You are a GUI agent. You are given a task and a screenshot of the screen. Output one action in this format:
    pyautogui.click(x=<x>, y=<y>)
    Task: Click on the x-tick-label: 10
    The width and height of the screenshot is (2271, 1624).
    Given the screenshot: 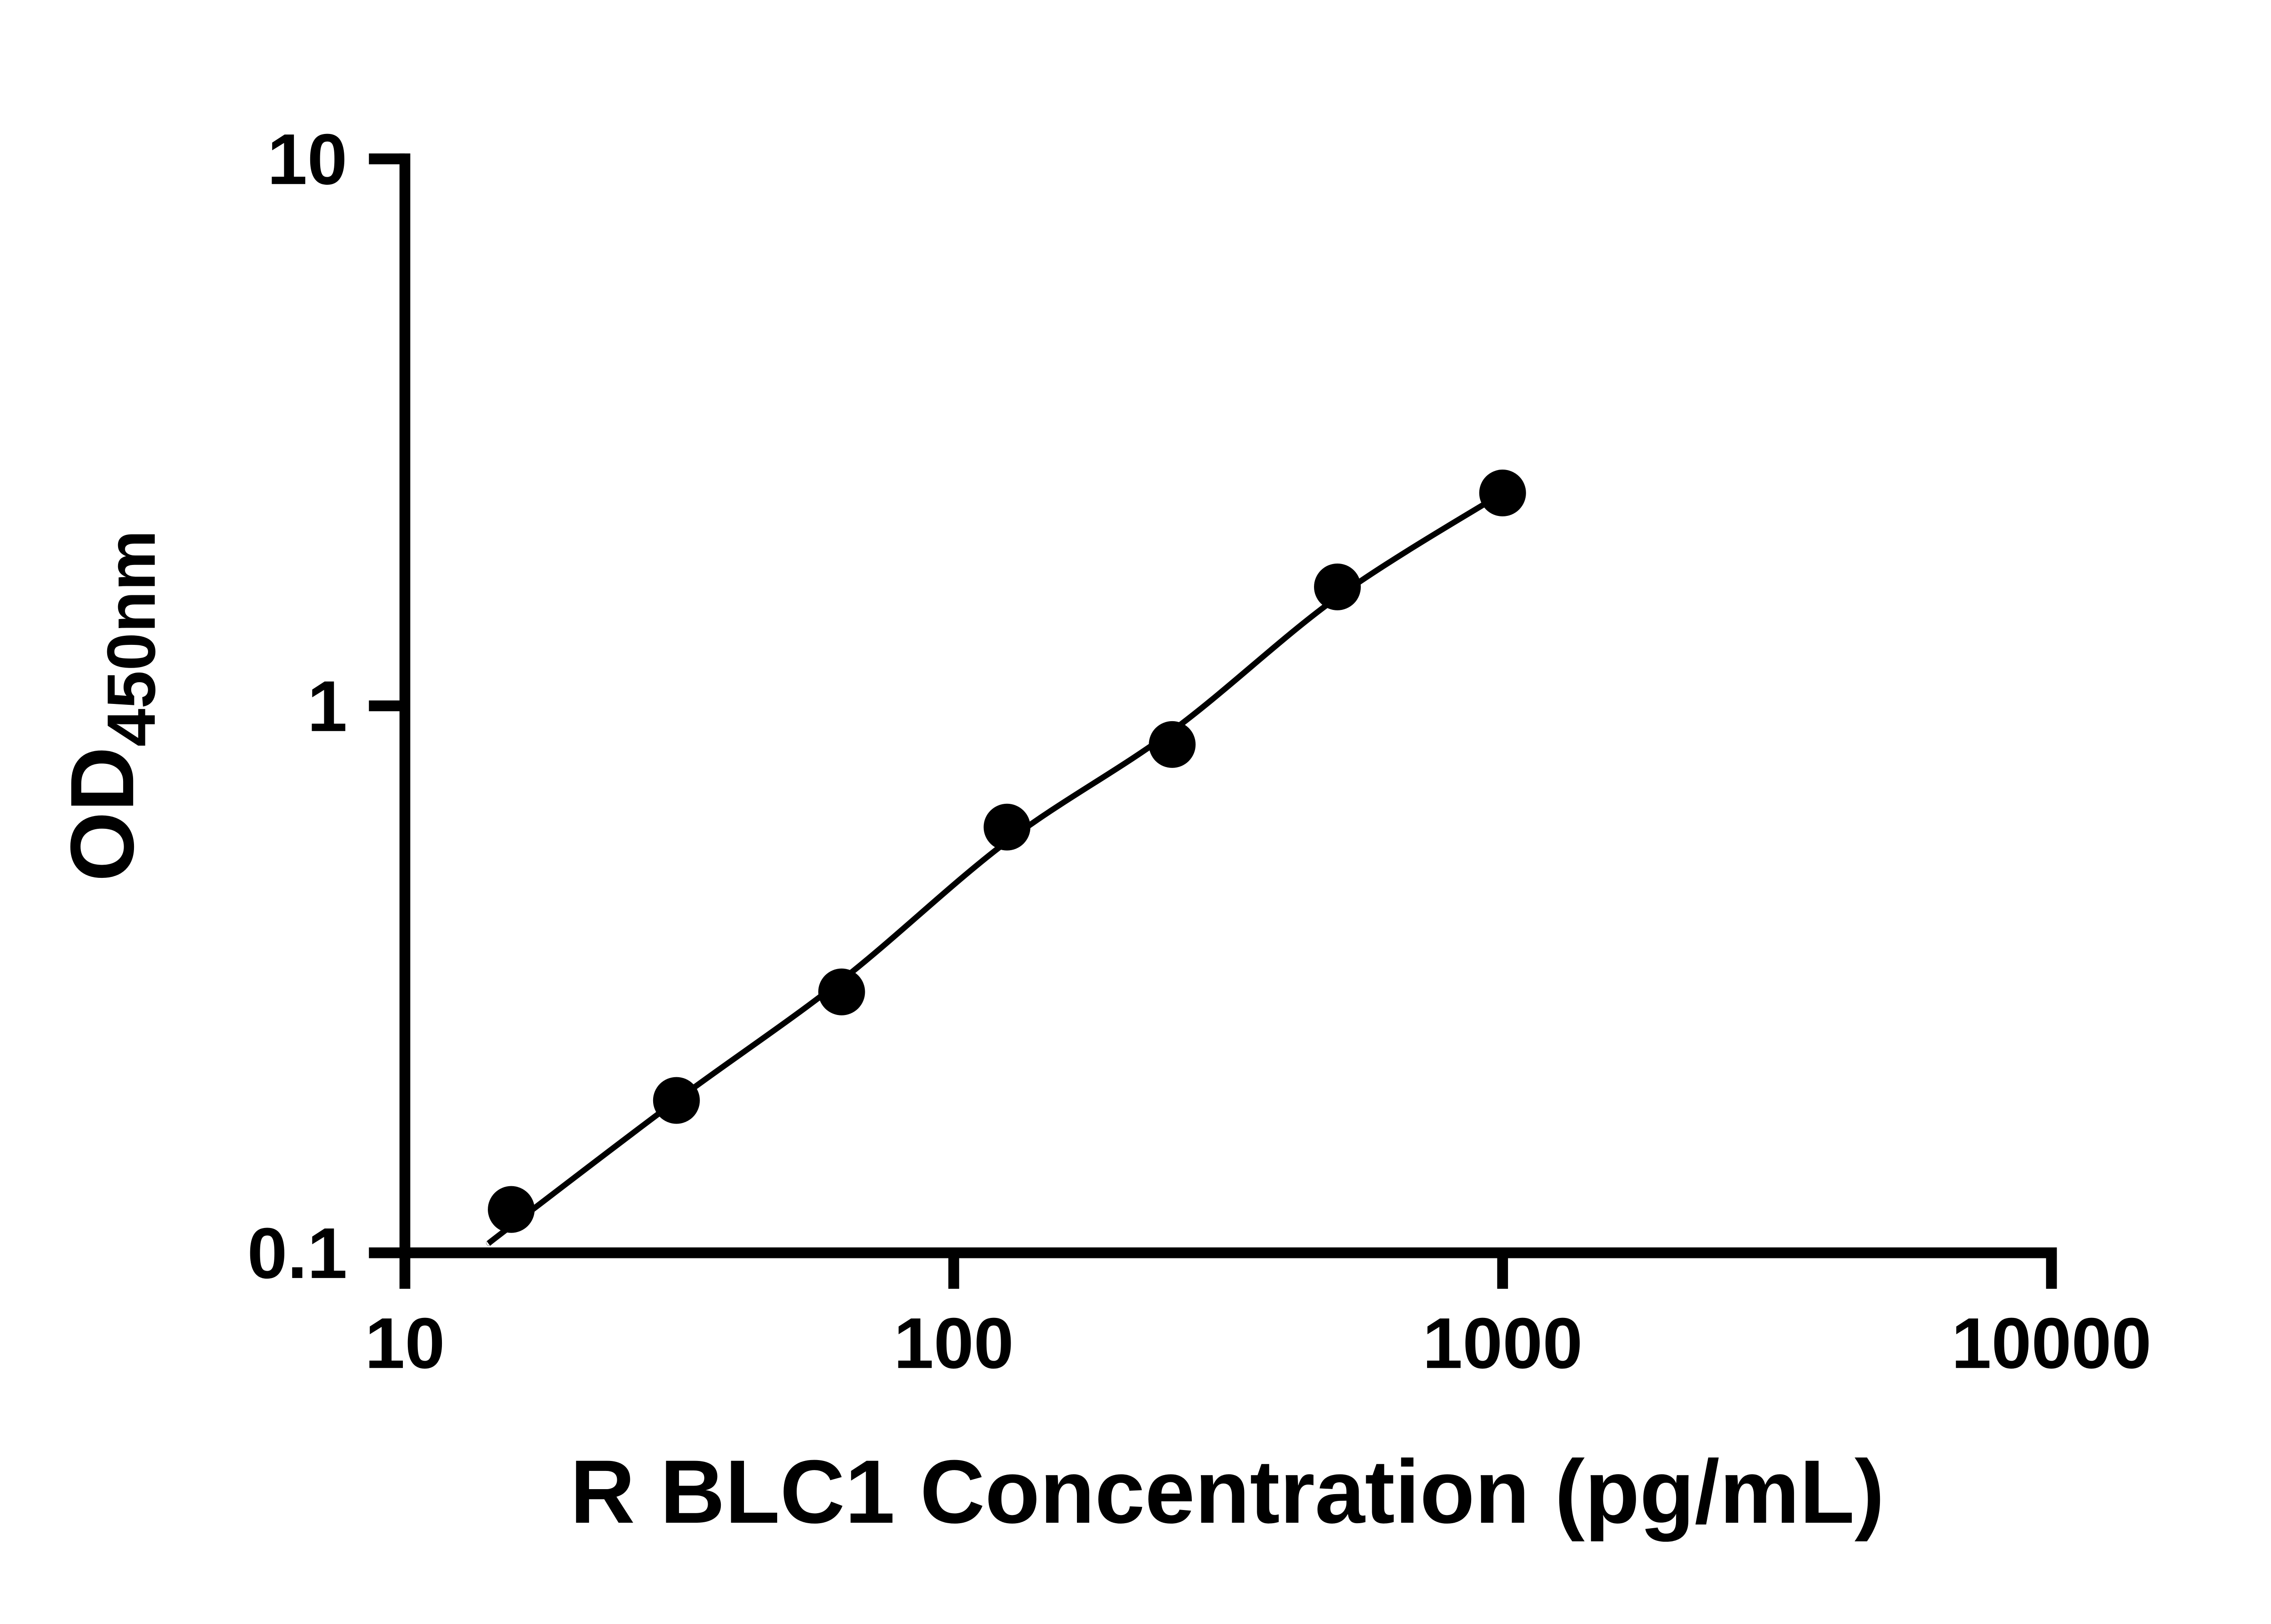 What is the action you would take?
    pyautogui.click(x=405, y=1343)
    